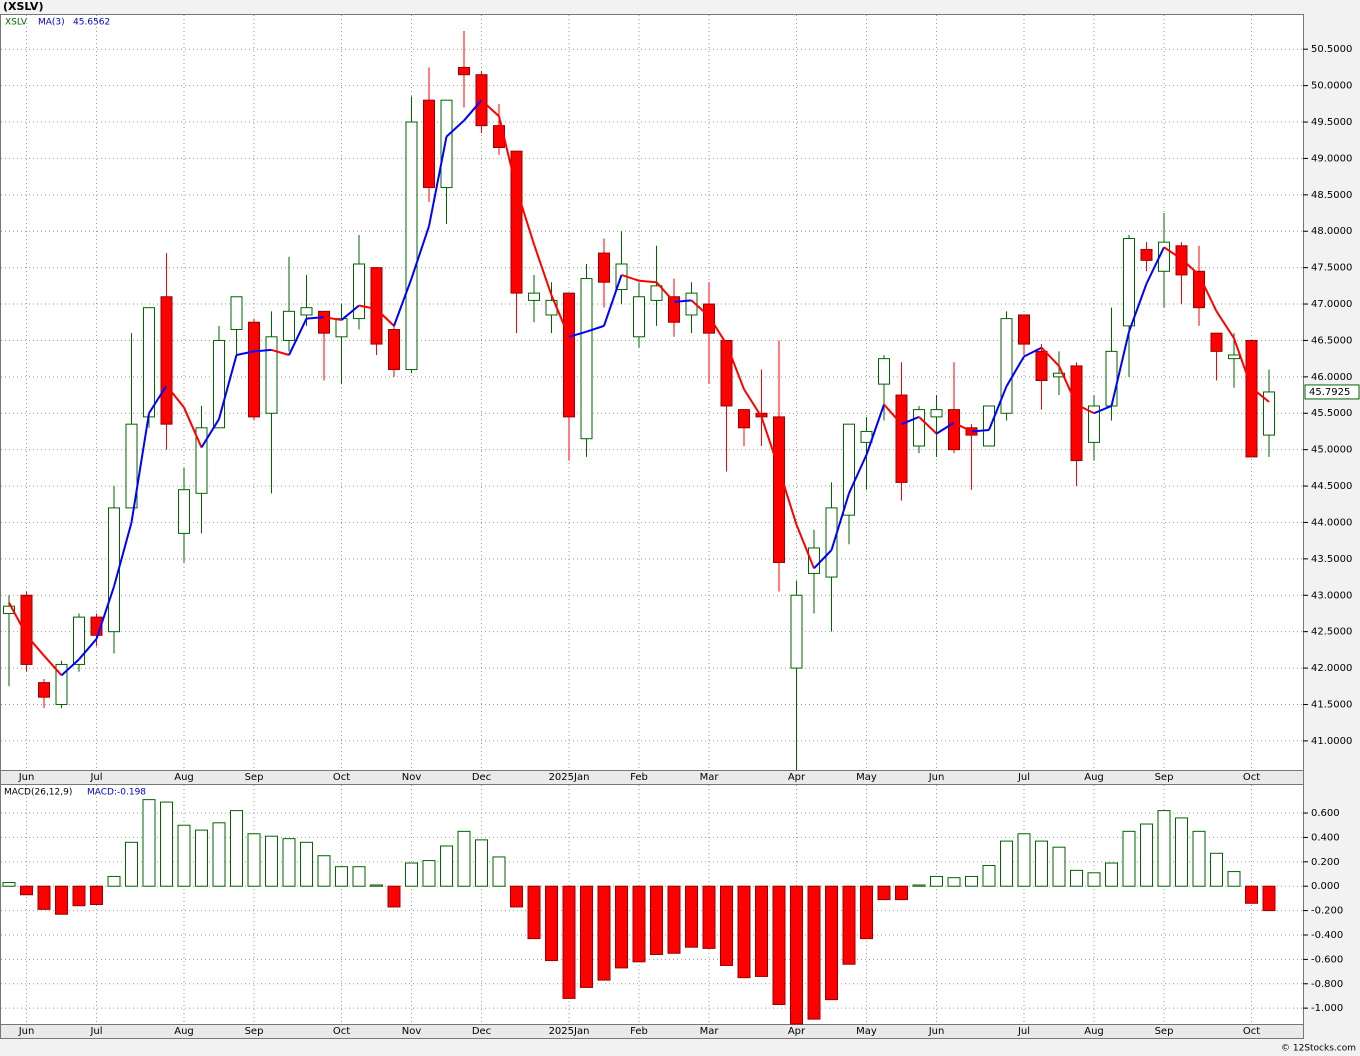 Image resolution: width=1360 pixels, height=1056 pixels. I want to click on y-tick-label: 50.0000, so click(1331, 86).